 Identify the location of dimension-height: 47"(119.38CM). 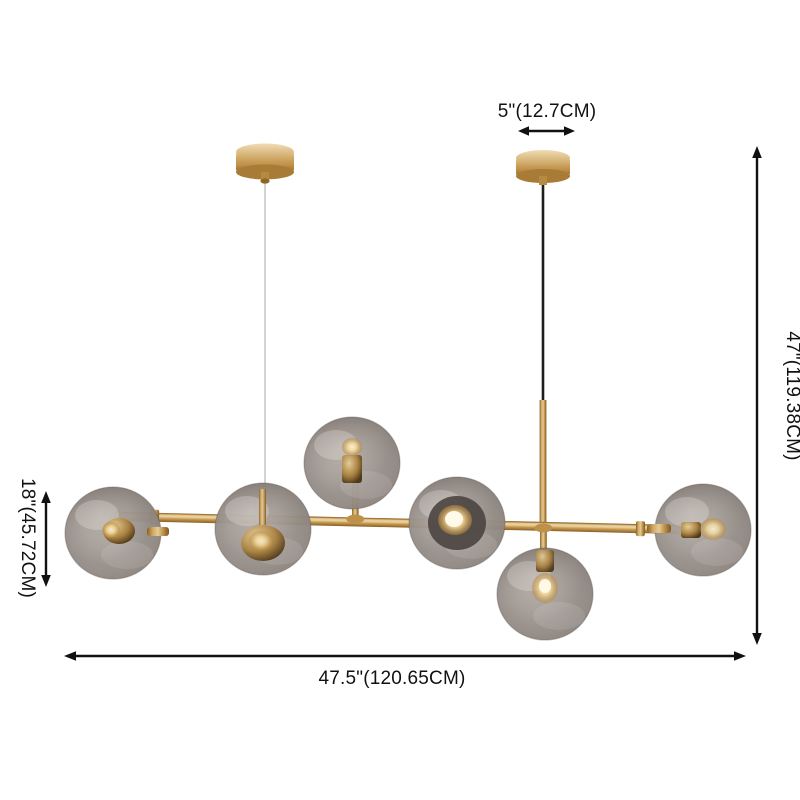
(776, 395).